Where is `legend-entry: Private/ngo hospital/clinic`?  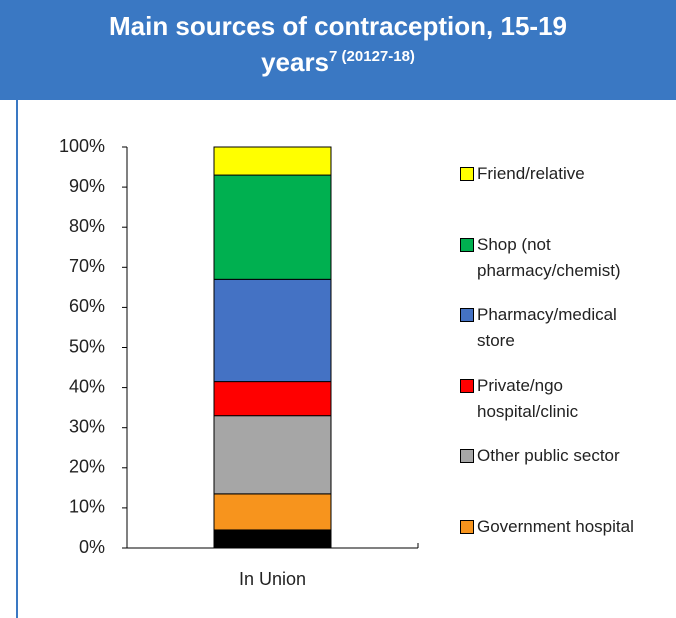
legend-entry: Private/ngo hospital/clinic is located at coordinates (555, 399).